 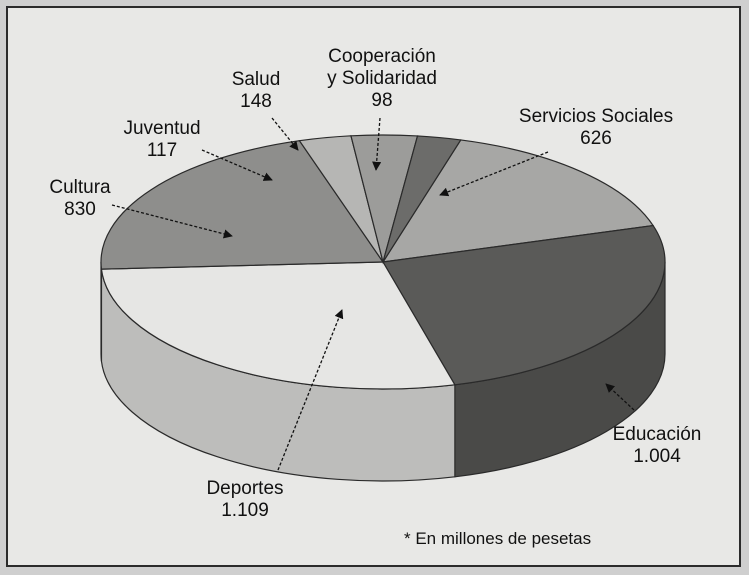 I want to click on label-cultura: Cultura 830, so click(x=80, y=198).